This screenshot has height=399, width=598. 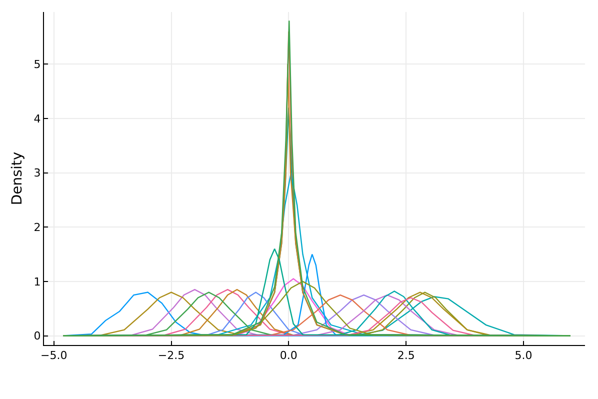 What do you see at coordinates (523, 355) in the screenshot?
I see `x-tick-label: 5.0` at bounding box center [523, 355].